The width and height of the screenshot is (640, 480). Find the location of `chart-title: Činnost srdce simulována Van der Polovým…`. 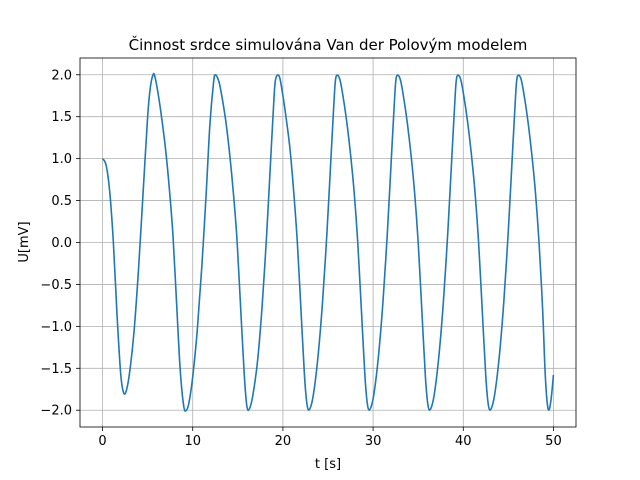

chart-title: Činnost srdce simulována Van der Polovým… is located at coordinates (328, 44).